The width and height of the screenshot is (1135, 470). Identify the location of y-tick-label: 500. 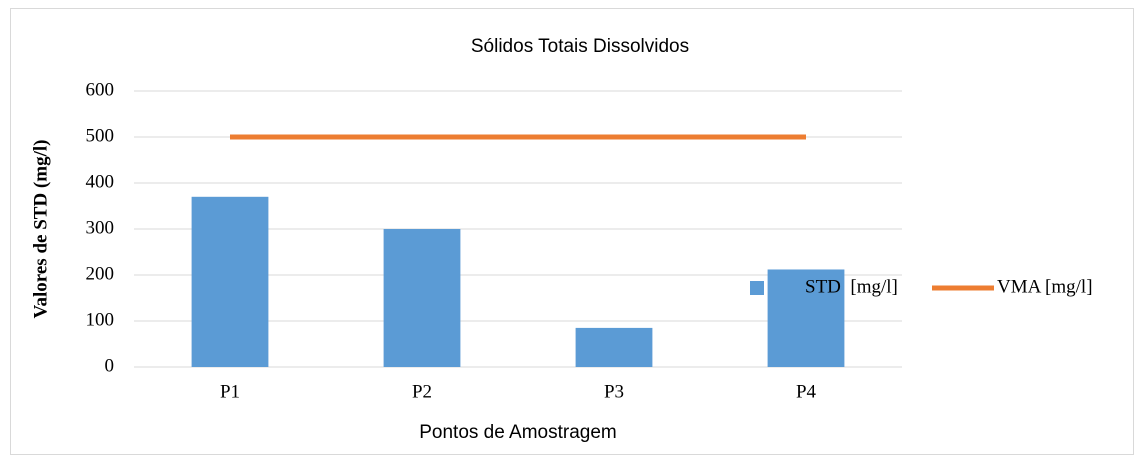
(100, 135).